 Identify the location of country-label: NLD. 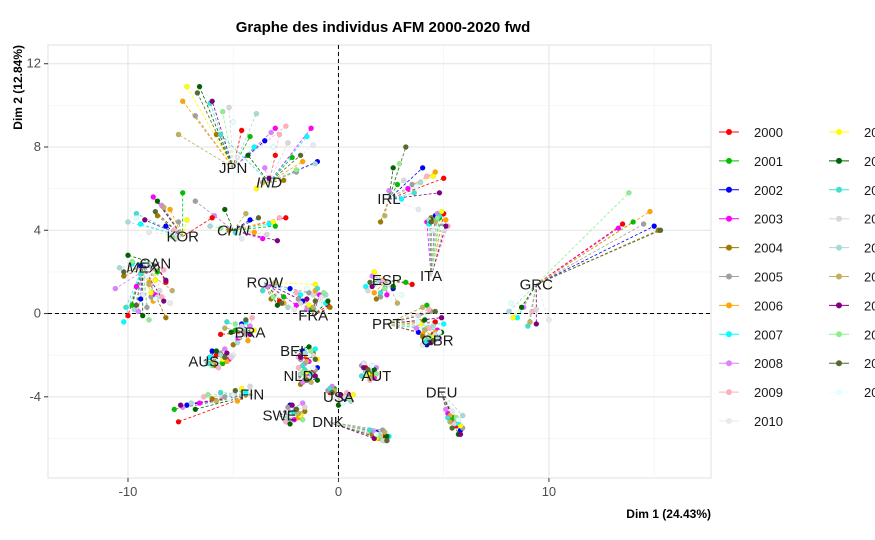
(298, 376).